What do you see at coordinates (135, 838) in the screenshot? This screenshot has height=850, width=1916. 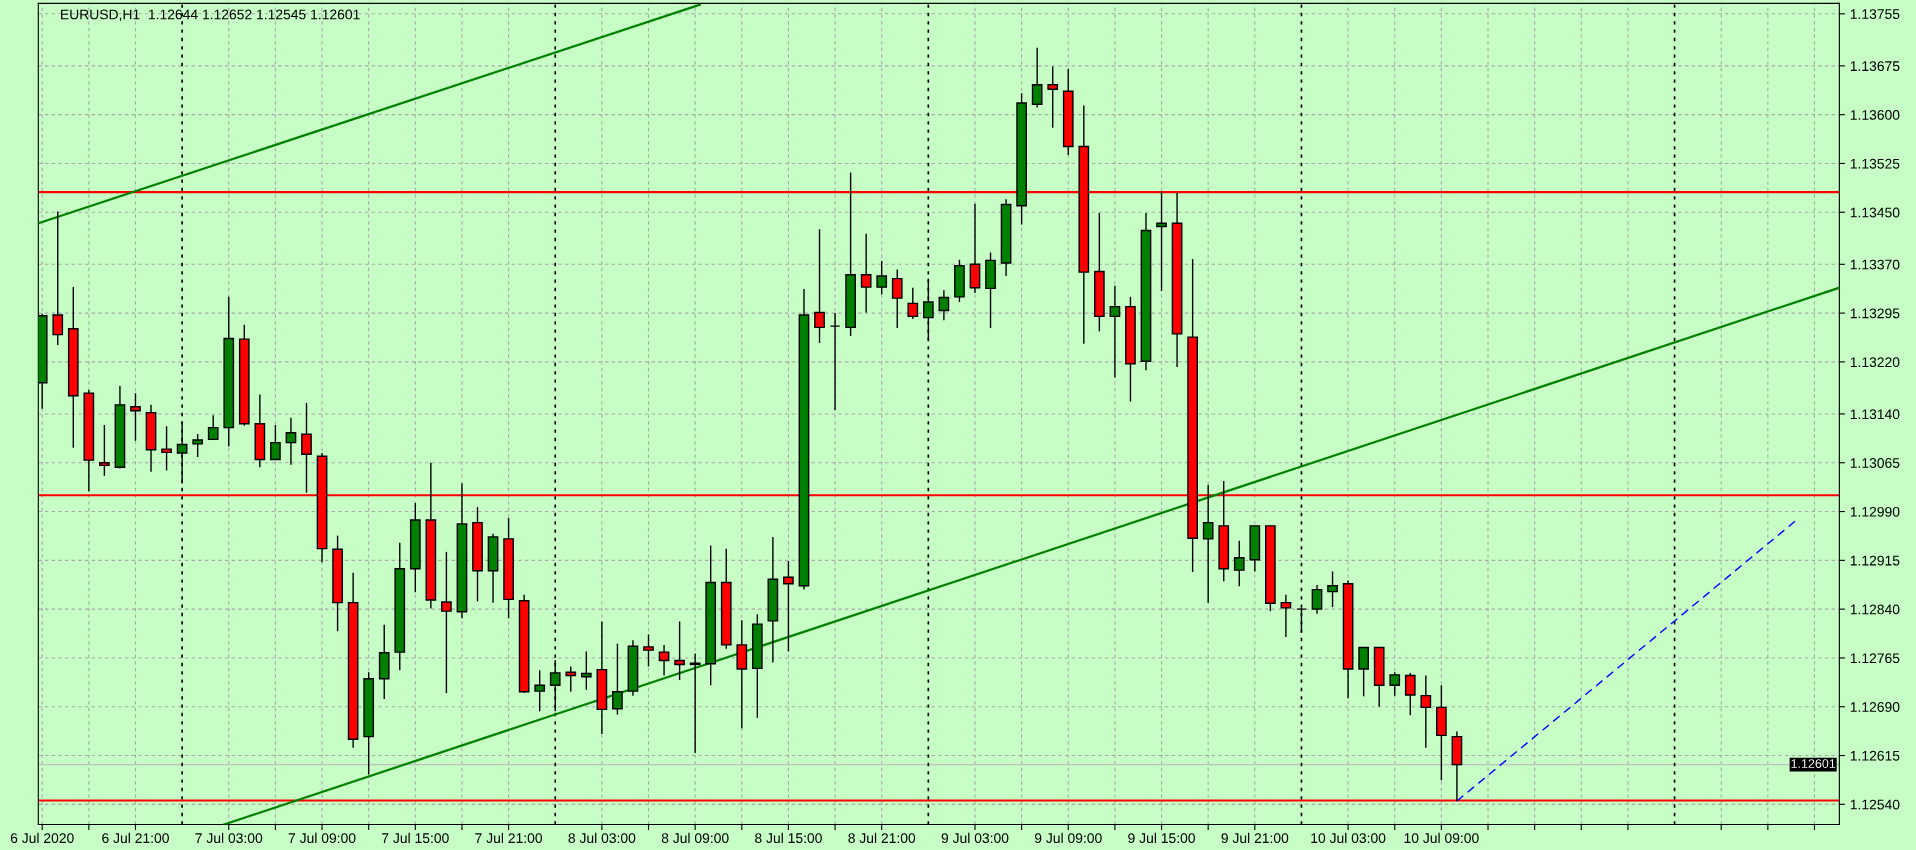 I see `x-tick-label: 6 Jul 21:00` at bounding box center [135, 838].